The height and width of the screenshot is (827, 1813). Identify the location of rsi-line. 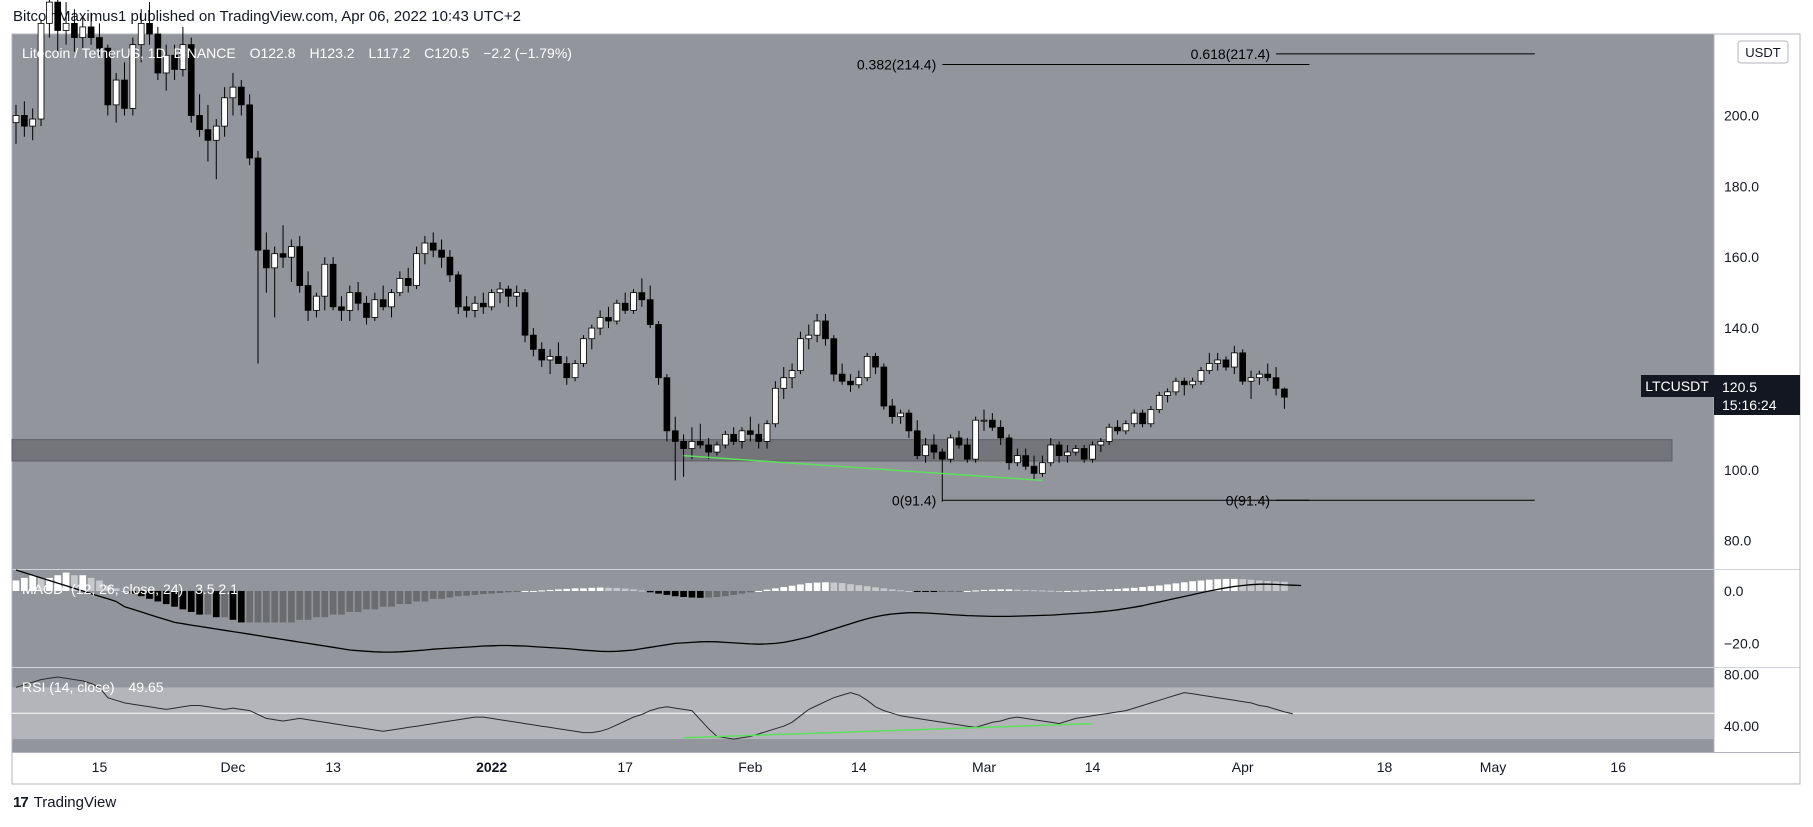
(654, 708).